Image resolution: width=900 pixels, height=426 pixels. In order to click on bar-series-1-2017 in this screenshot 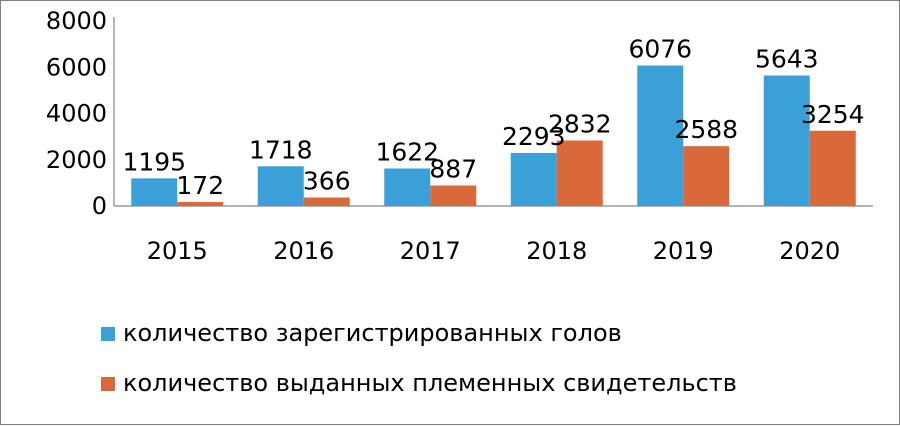, I will do `click(407, 187)`.